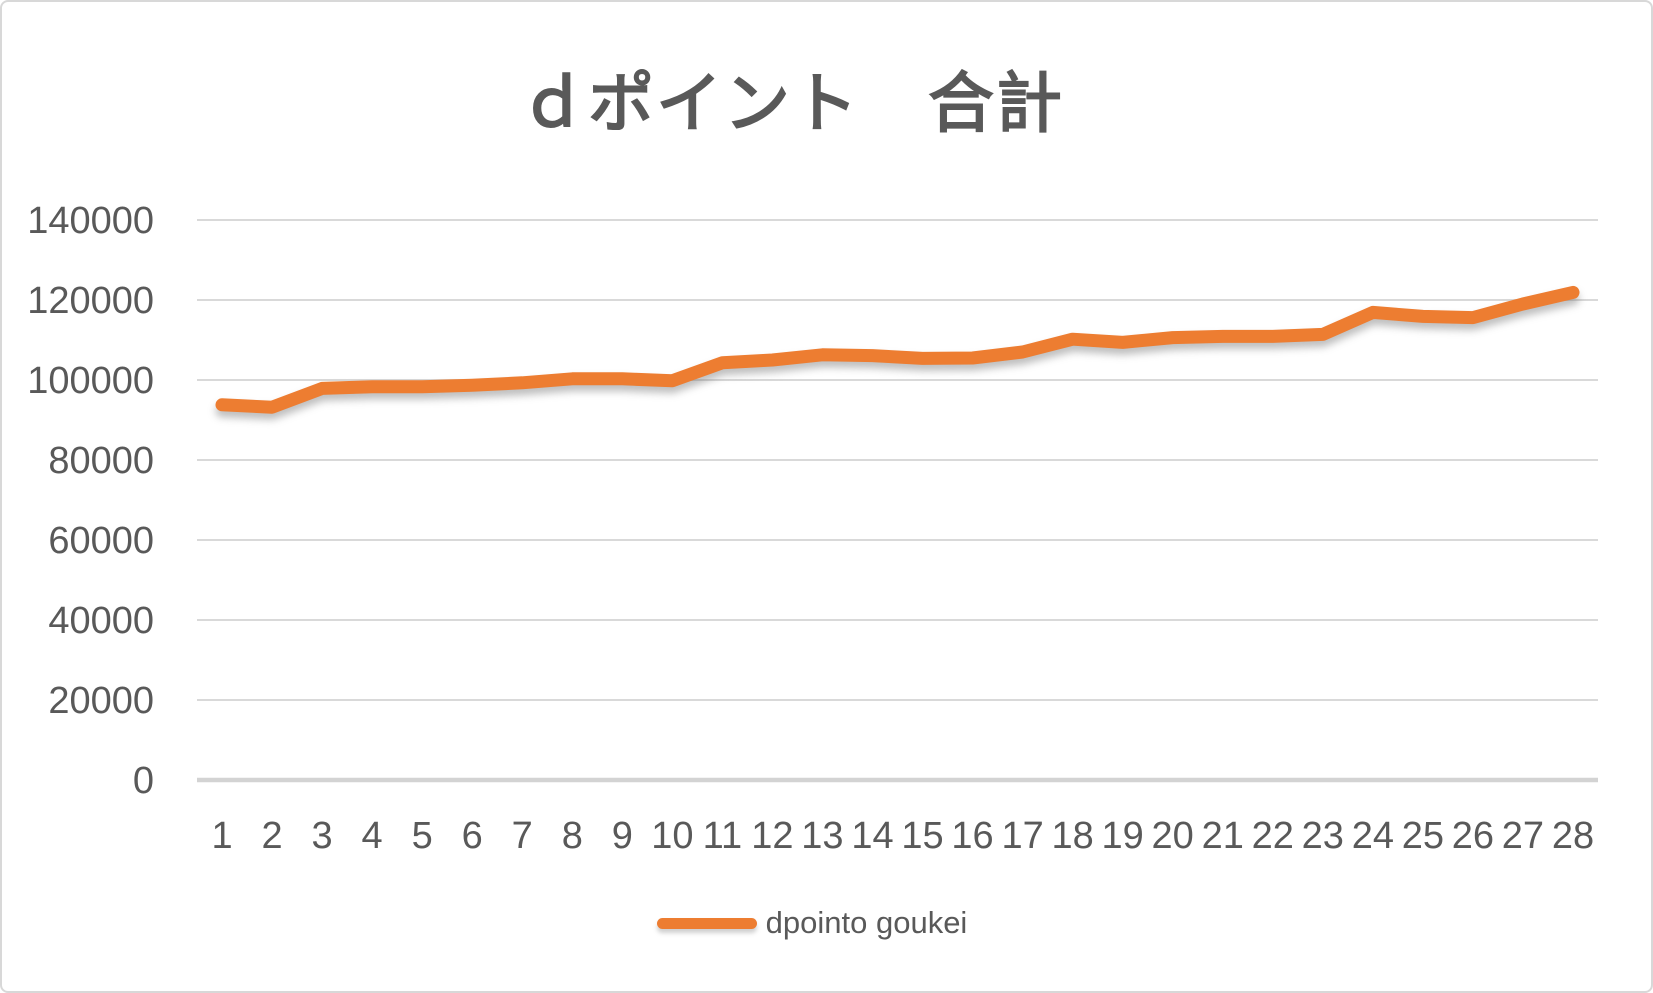 This screenshot has height=993, width=1653. I want to click on y-tick-label: 100000, so click(90, 381).